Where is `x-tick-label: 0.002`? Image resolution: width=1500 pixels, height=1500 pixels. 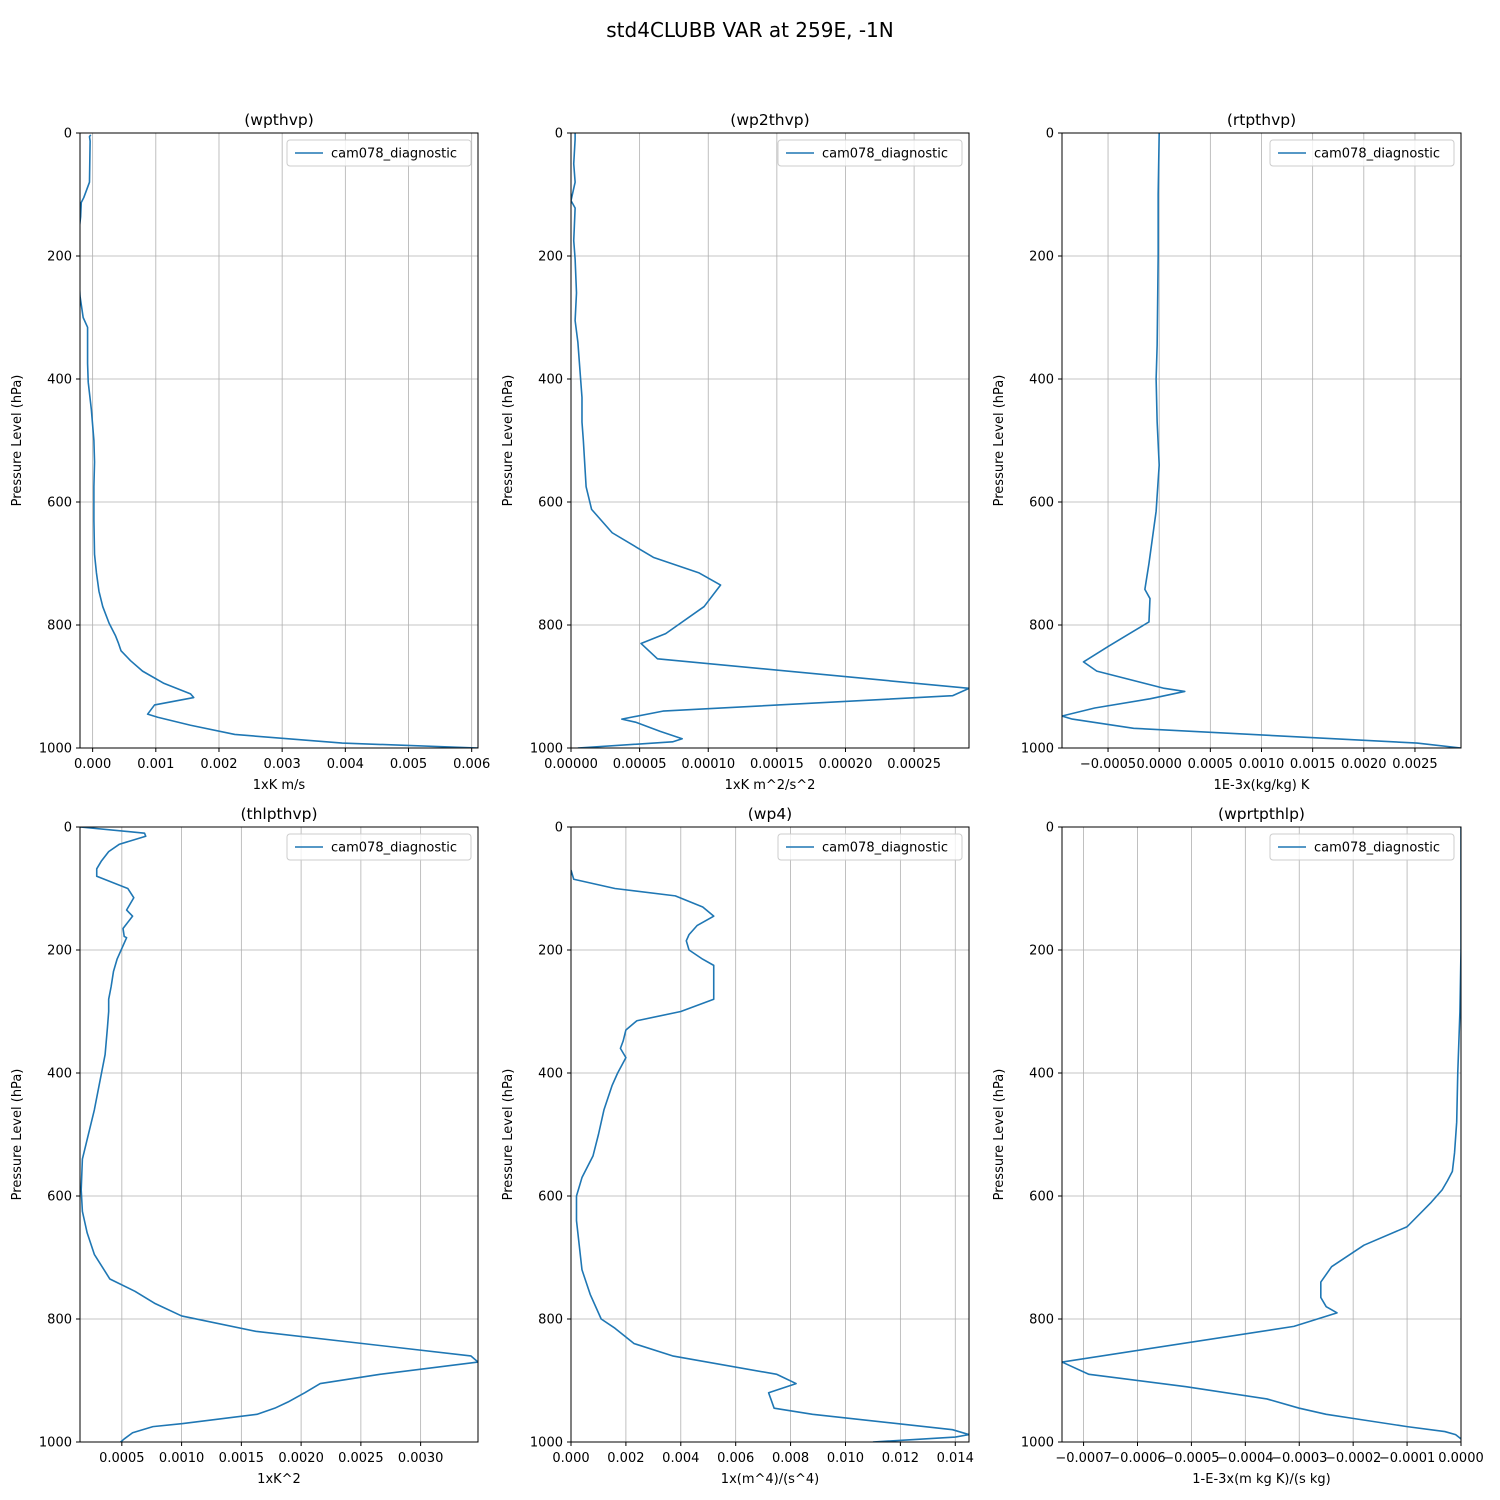
x-tick-label: 0.002 is located at coordinates (625, 1458).